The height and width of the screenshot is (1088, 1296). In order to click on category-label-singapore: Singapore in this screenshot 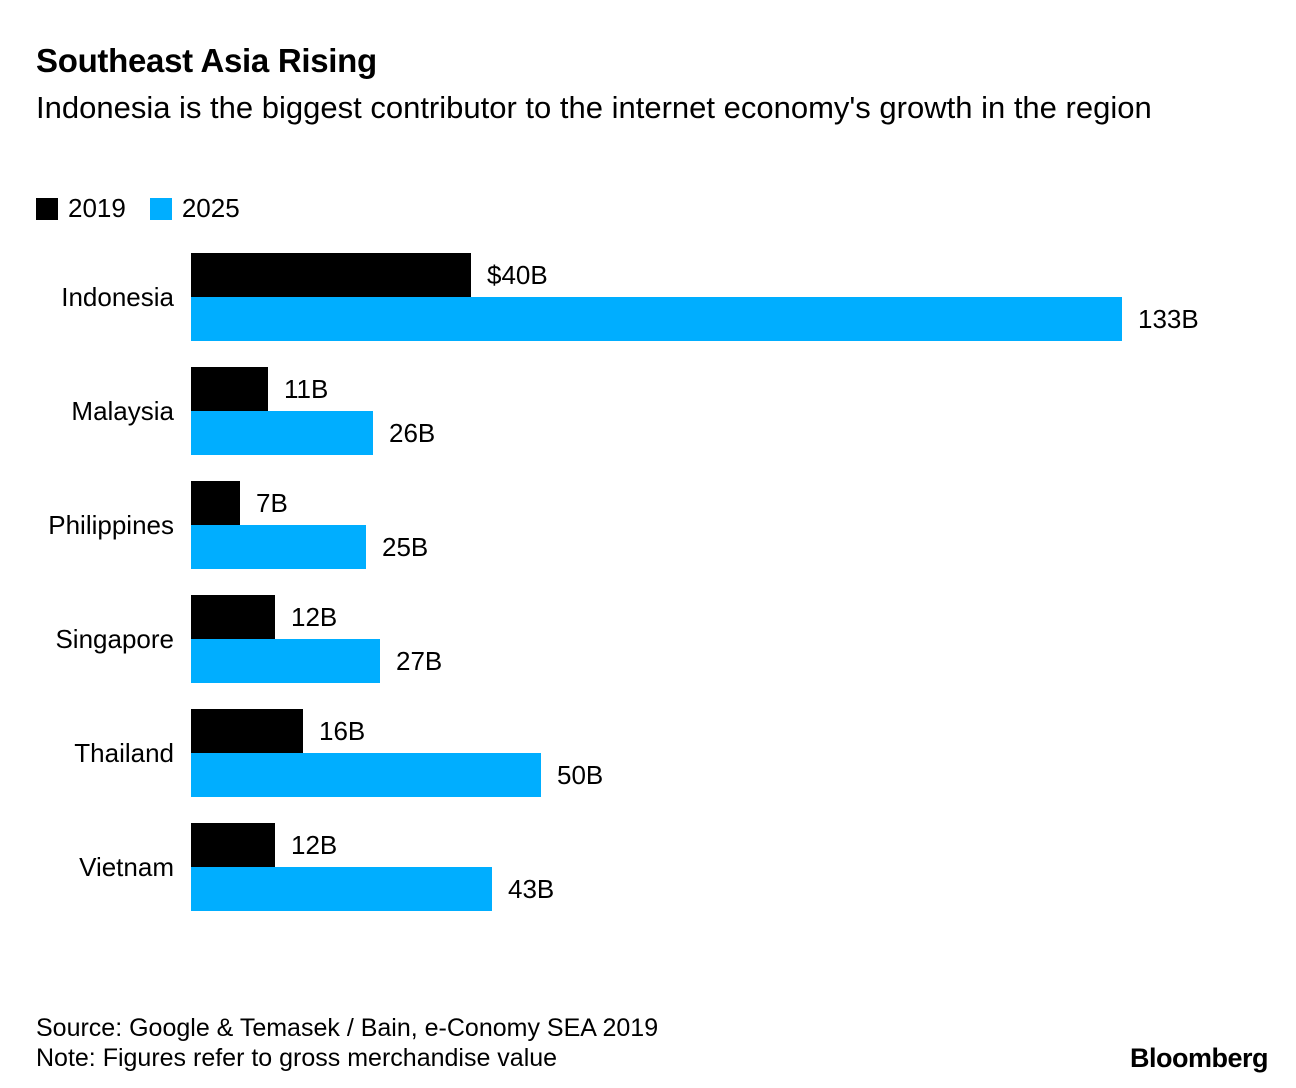, I will do `click(114, 639)`.